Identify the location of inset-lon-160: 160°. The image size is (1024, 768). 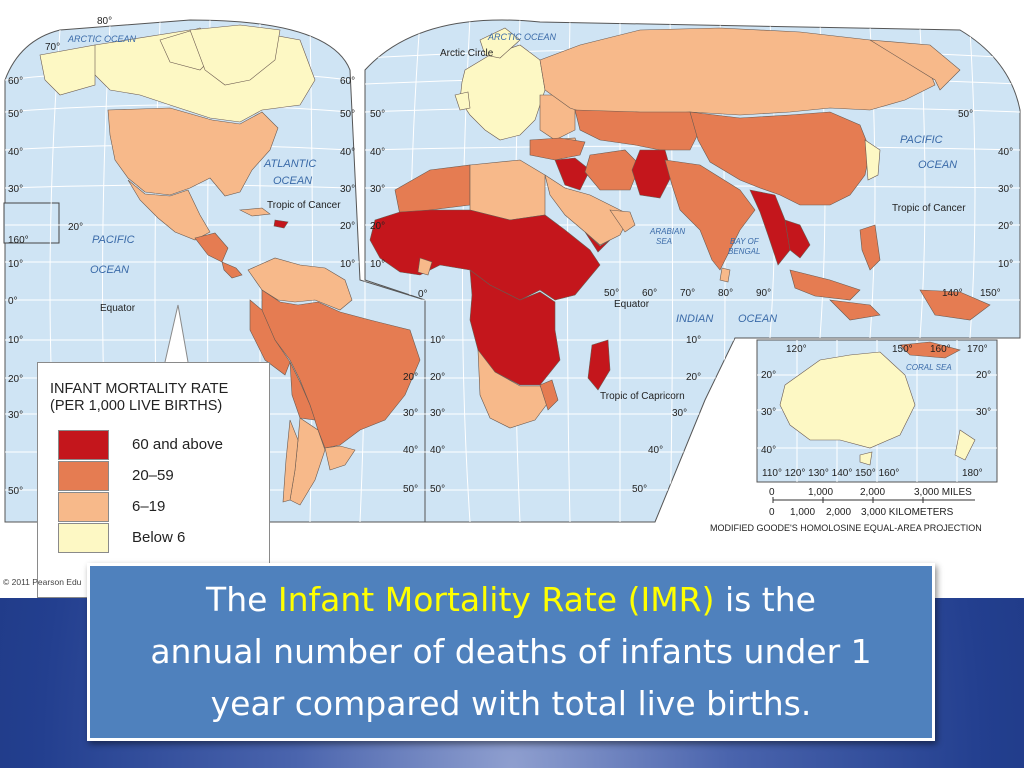
(940, 349).